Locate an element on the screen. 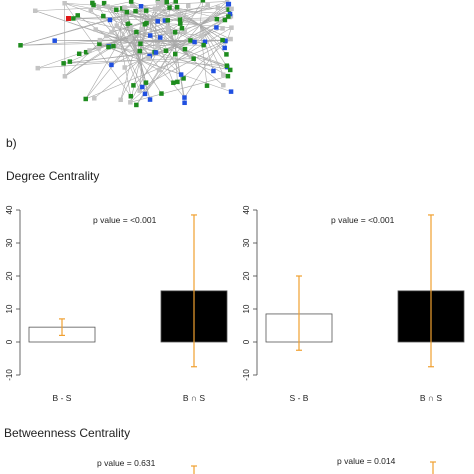 Image resolution: width=474 pixels, height=474 pixels. y-tick-label: 40 is located at coordinates (9, 209).